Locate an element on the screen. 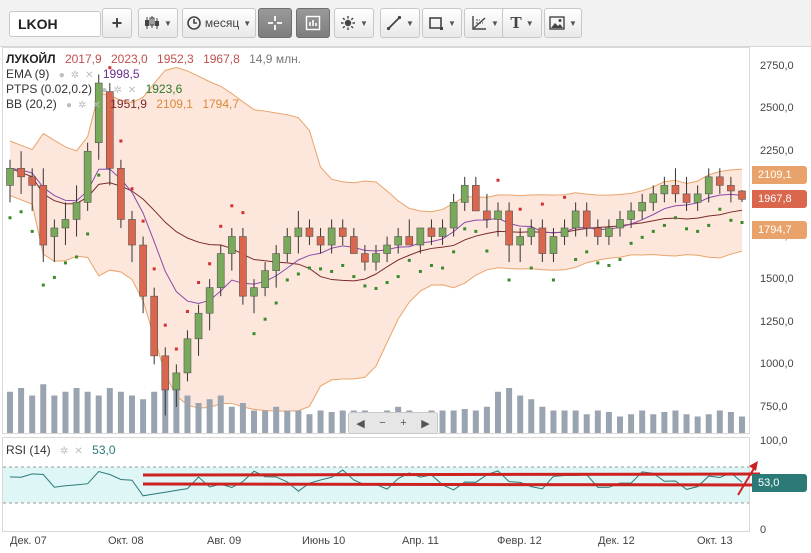 This screenshot has height=553, width=811. indicators-dropdown: ▼ is located at coordinates (354, 23).